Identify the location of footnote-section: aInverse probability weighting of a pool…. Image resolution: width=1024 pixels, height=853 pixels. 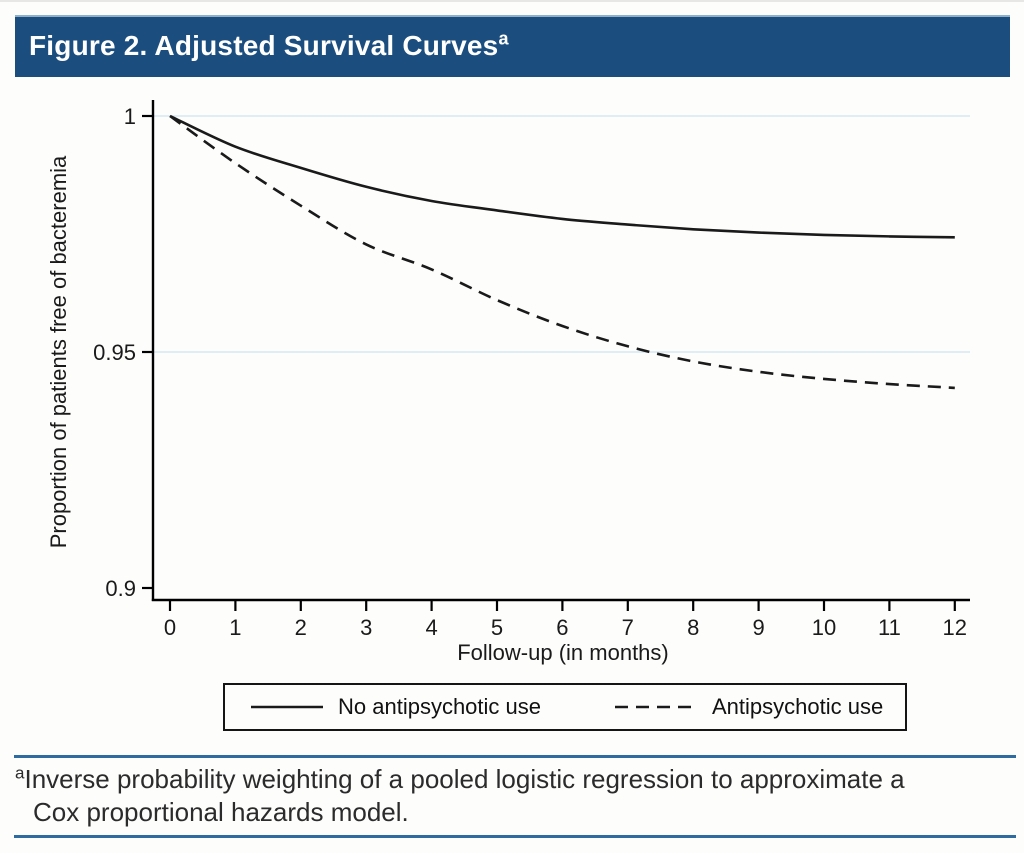
(512, 796).